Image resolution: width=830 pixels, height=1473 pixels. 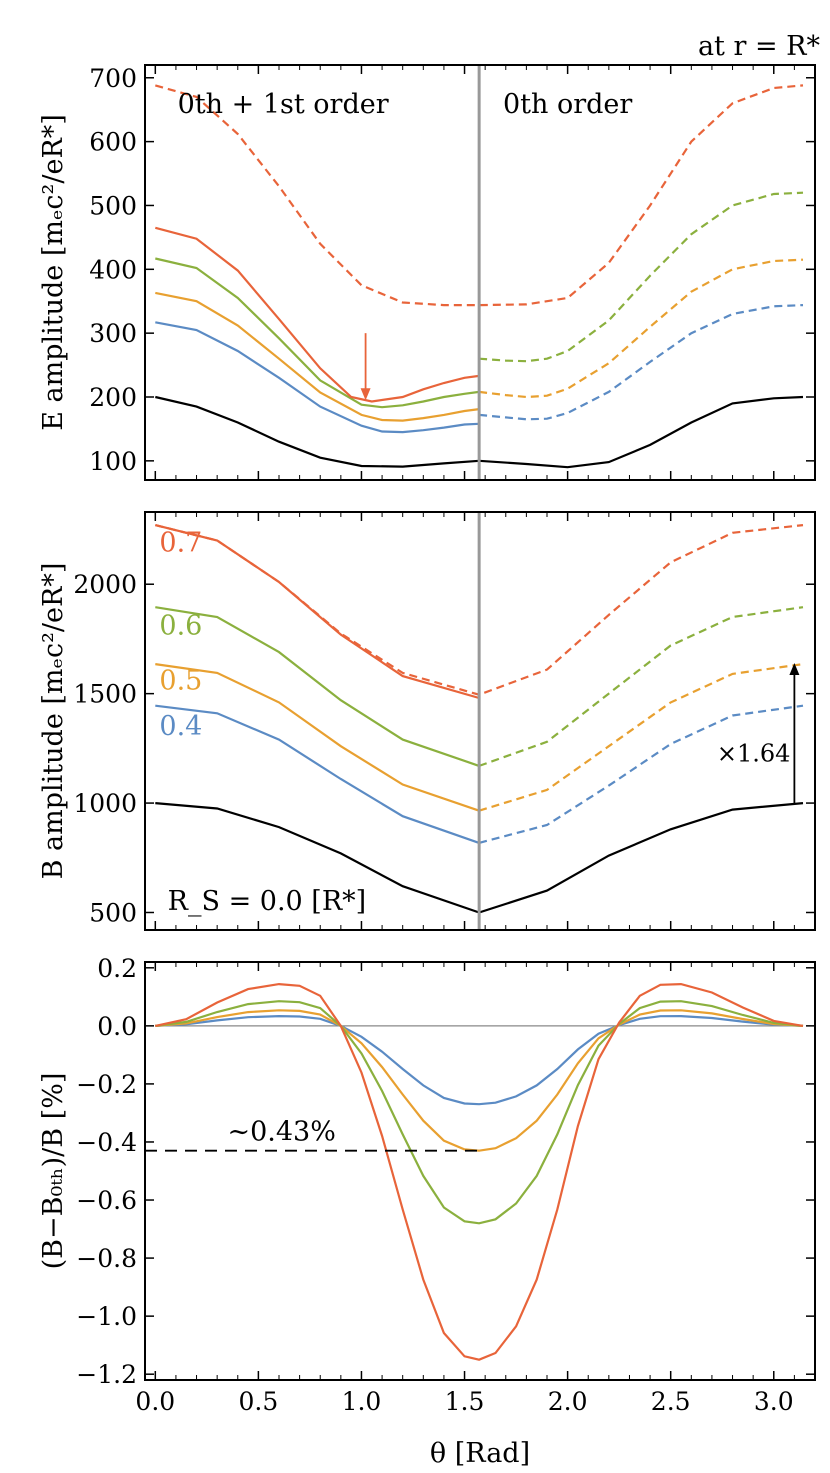 I want to click on x-axis-label: θ [Rad], so click(x=480, y=1453).